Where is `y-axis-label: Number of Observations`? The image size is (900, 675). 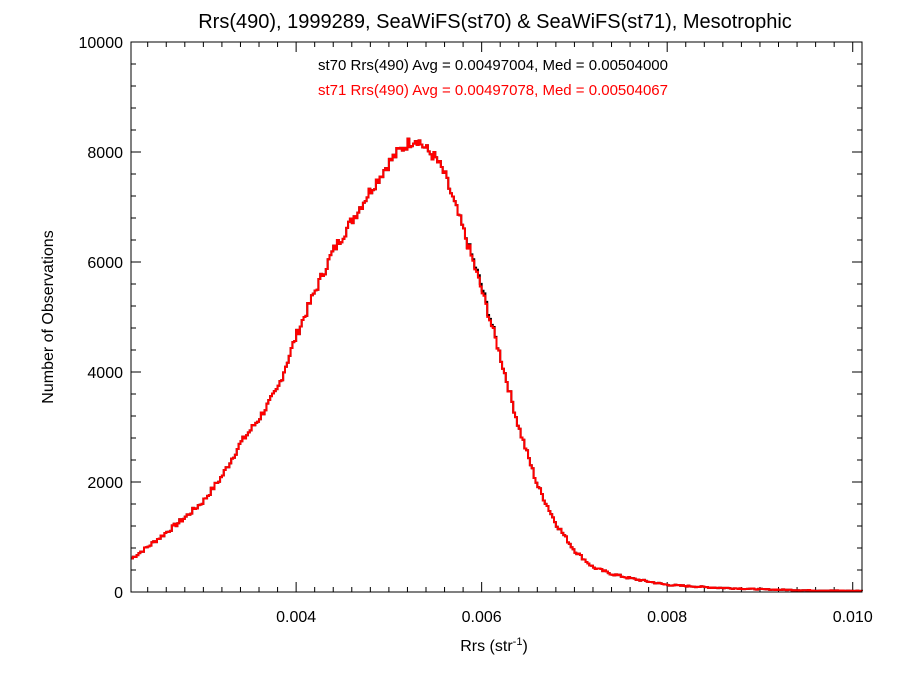 y-axis-label: Number of Observations is located at coordinates (48, 316).